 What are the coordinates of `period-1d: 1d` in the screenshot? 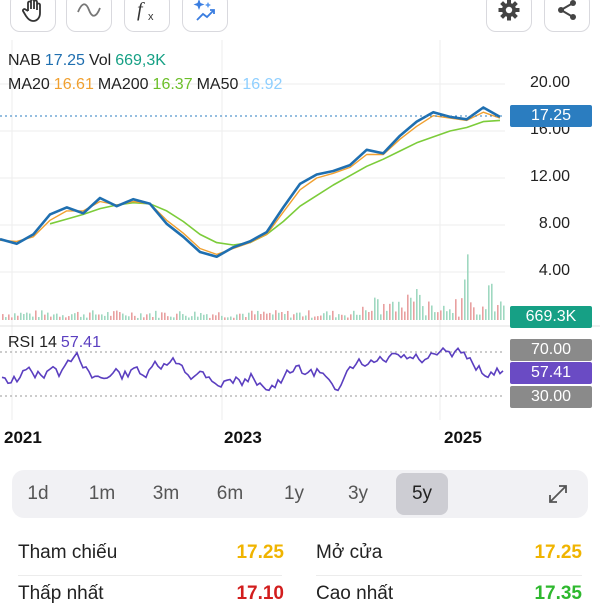 It's located at (38, 493).